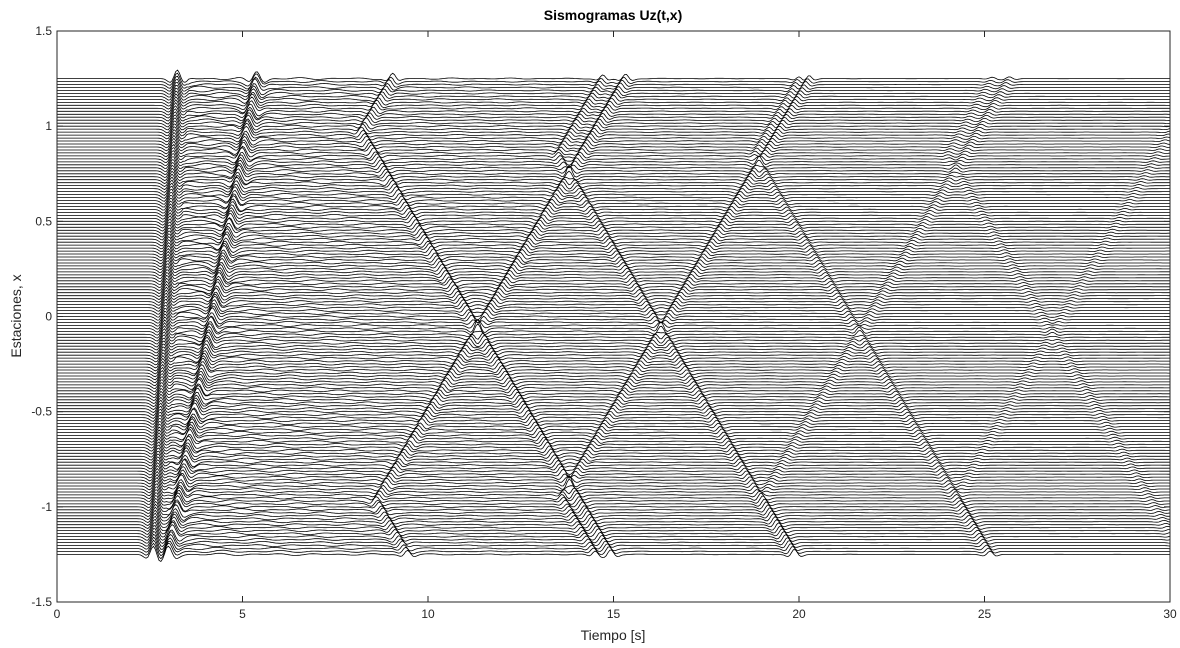  What do you see at coordinates (41, 602) in the screenshot?
I see `y-tick-label: -1.5` at bounding box center [41, 602].